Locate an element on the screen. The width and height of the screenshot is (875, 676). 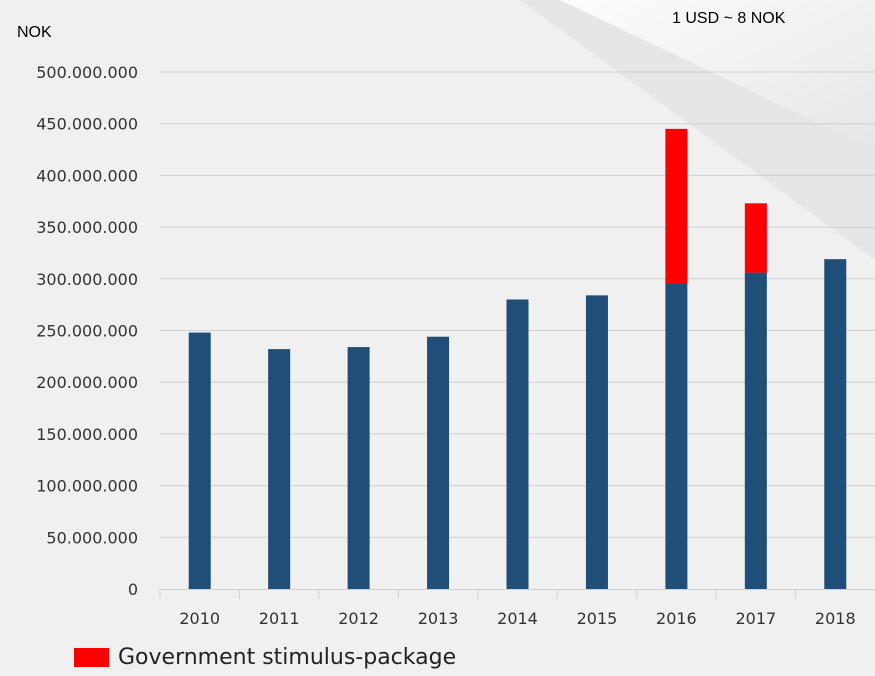
y-tick-label: 50.000.000 is located at coordinates (92, 537).